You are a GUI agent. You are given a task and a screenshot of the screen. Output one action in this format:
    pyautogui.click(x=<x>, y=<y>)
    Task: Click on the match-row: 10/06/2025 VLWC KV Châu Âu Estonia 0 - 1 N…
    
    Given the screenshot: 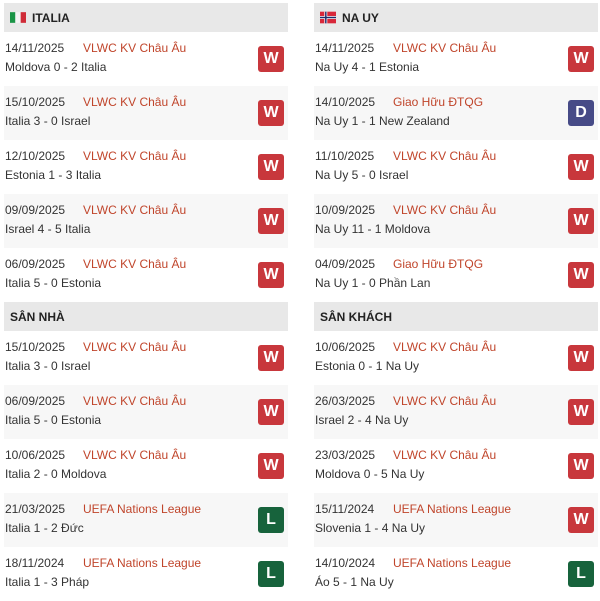 What is the action you would take?
    pyautogui.click(x=456, y=358)
    